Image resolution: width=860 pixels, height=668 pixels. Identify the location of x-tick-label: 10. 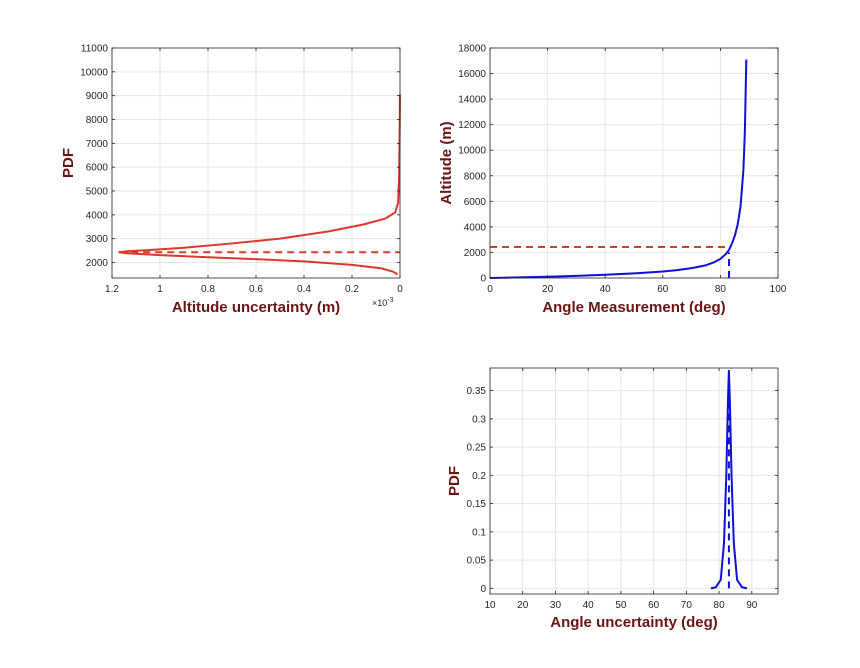
(490, 605).